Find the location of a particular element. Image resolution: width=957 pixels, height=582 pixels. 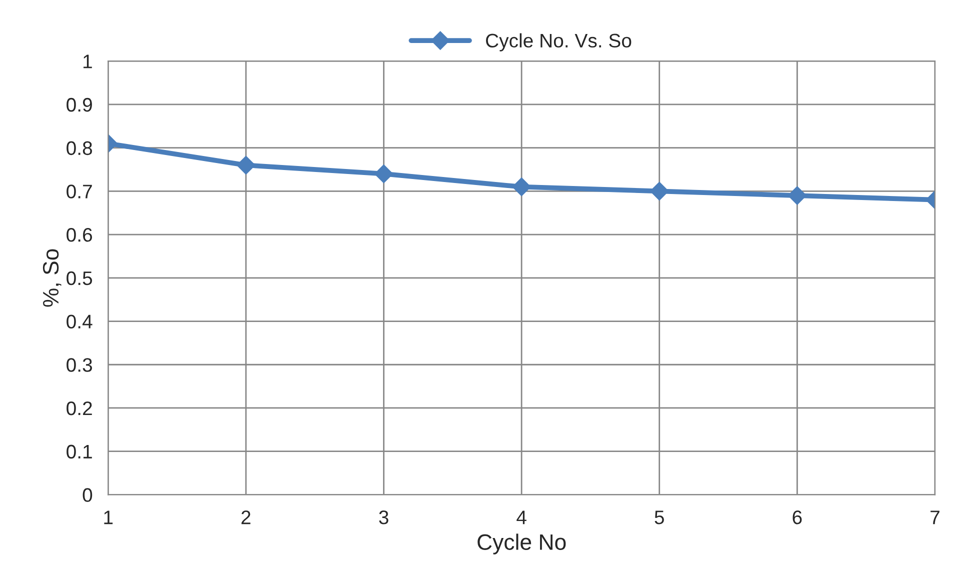

y-tick-label: 0.4 is located at coordinates (79, 321).